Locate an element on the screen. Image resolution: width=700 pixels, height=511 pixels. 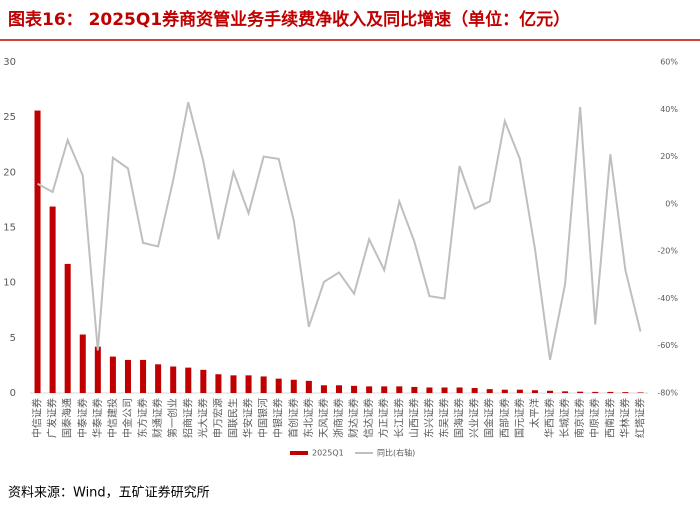
x-tick-label: 西南证券 is located at coordinates (609, 418).